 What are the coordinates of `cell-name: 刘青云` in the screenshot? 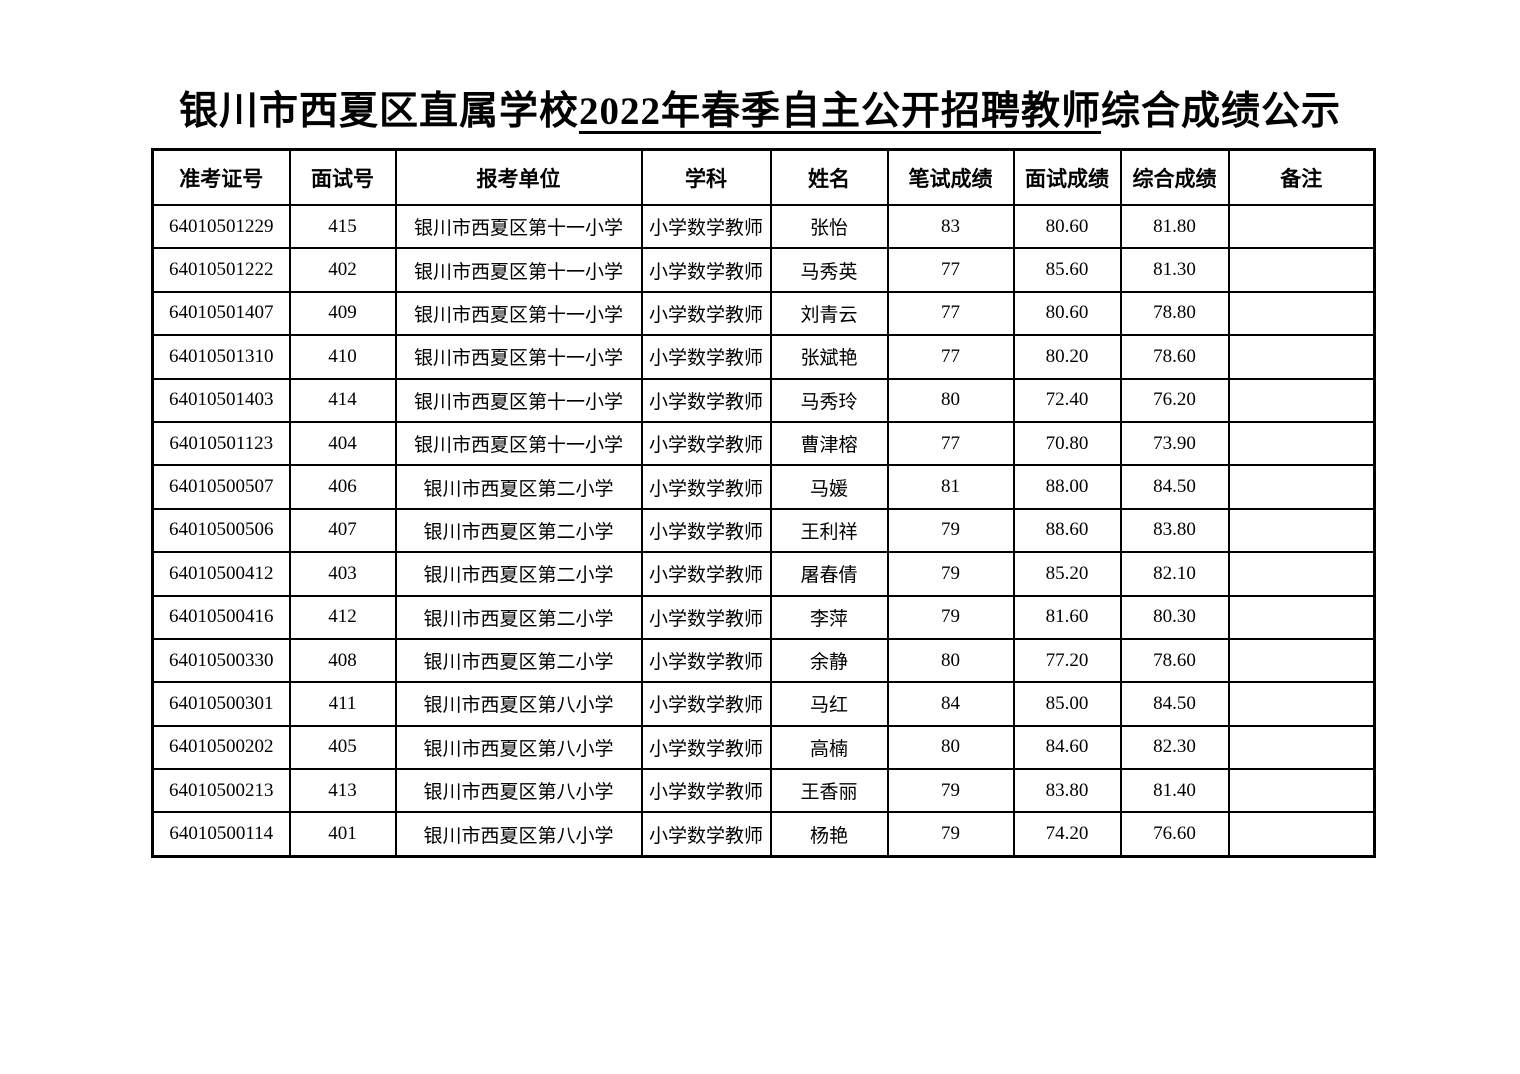 It's located at (829, 313).